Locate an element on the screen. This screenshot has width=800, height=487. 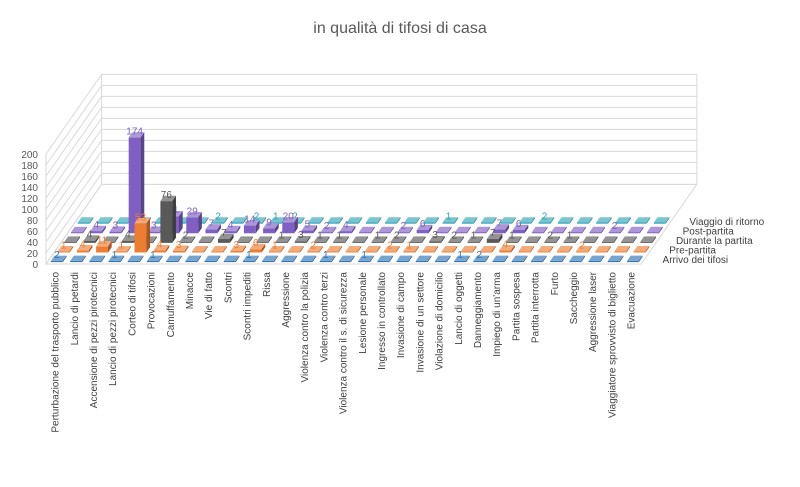
data-label: 7 is located at coordinates (224, 233).